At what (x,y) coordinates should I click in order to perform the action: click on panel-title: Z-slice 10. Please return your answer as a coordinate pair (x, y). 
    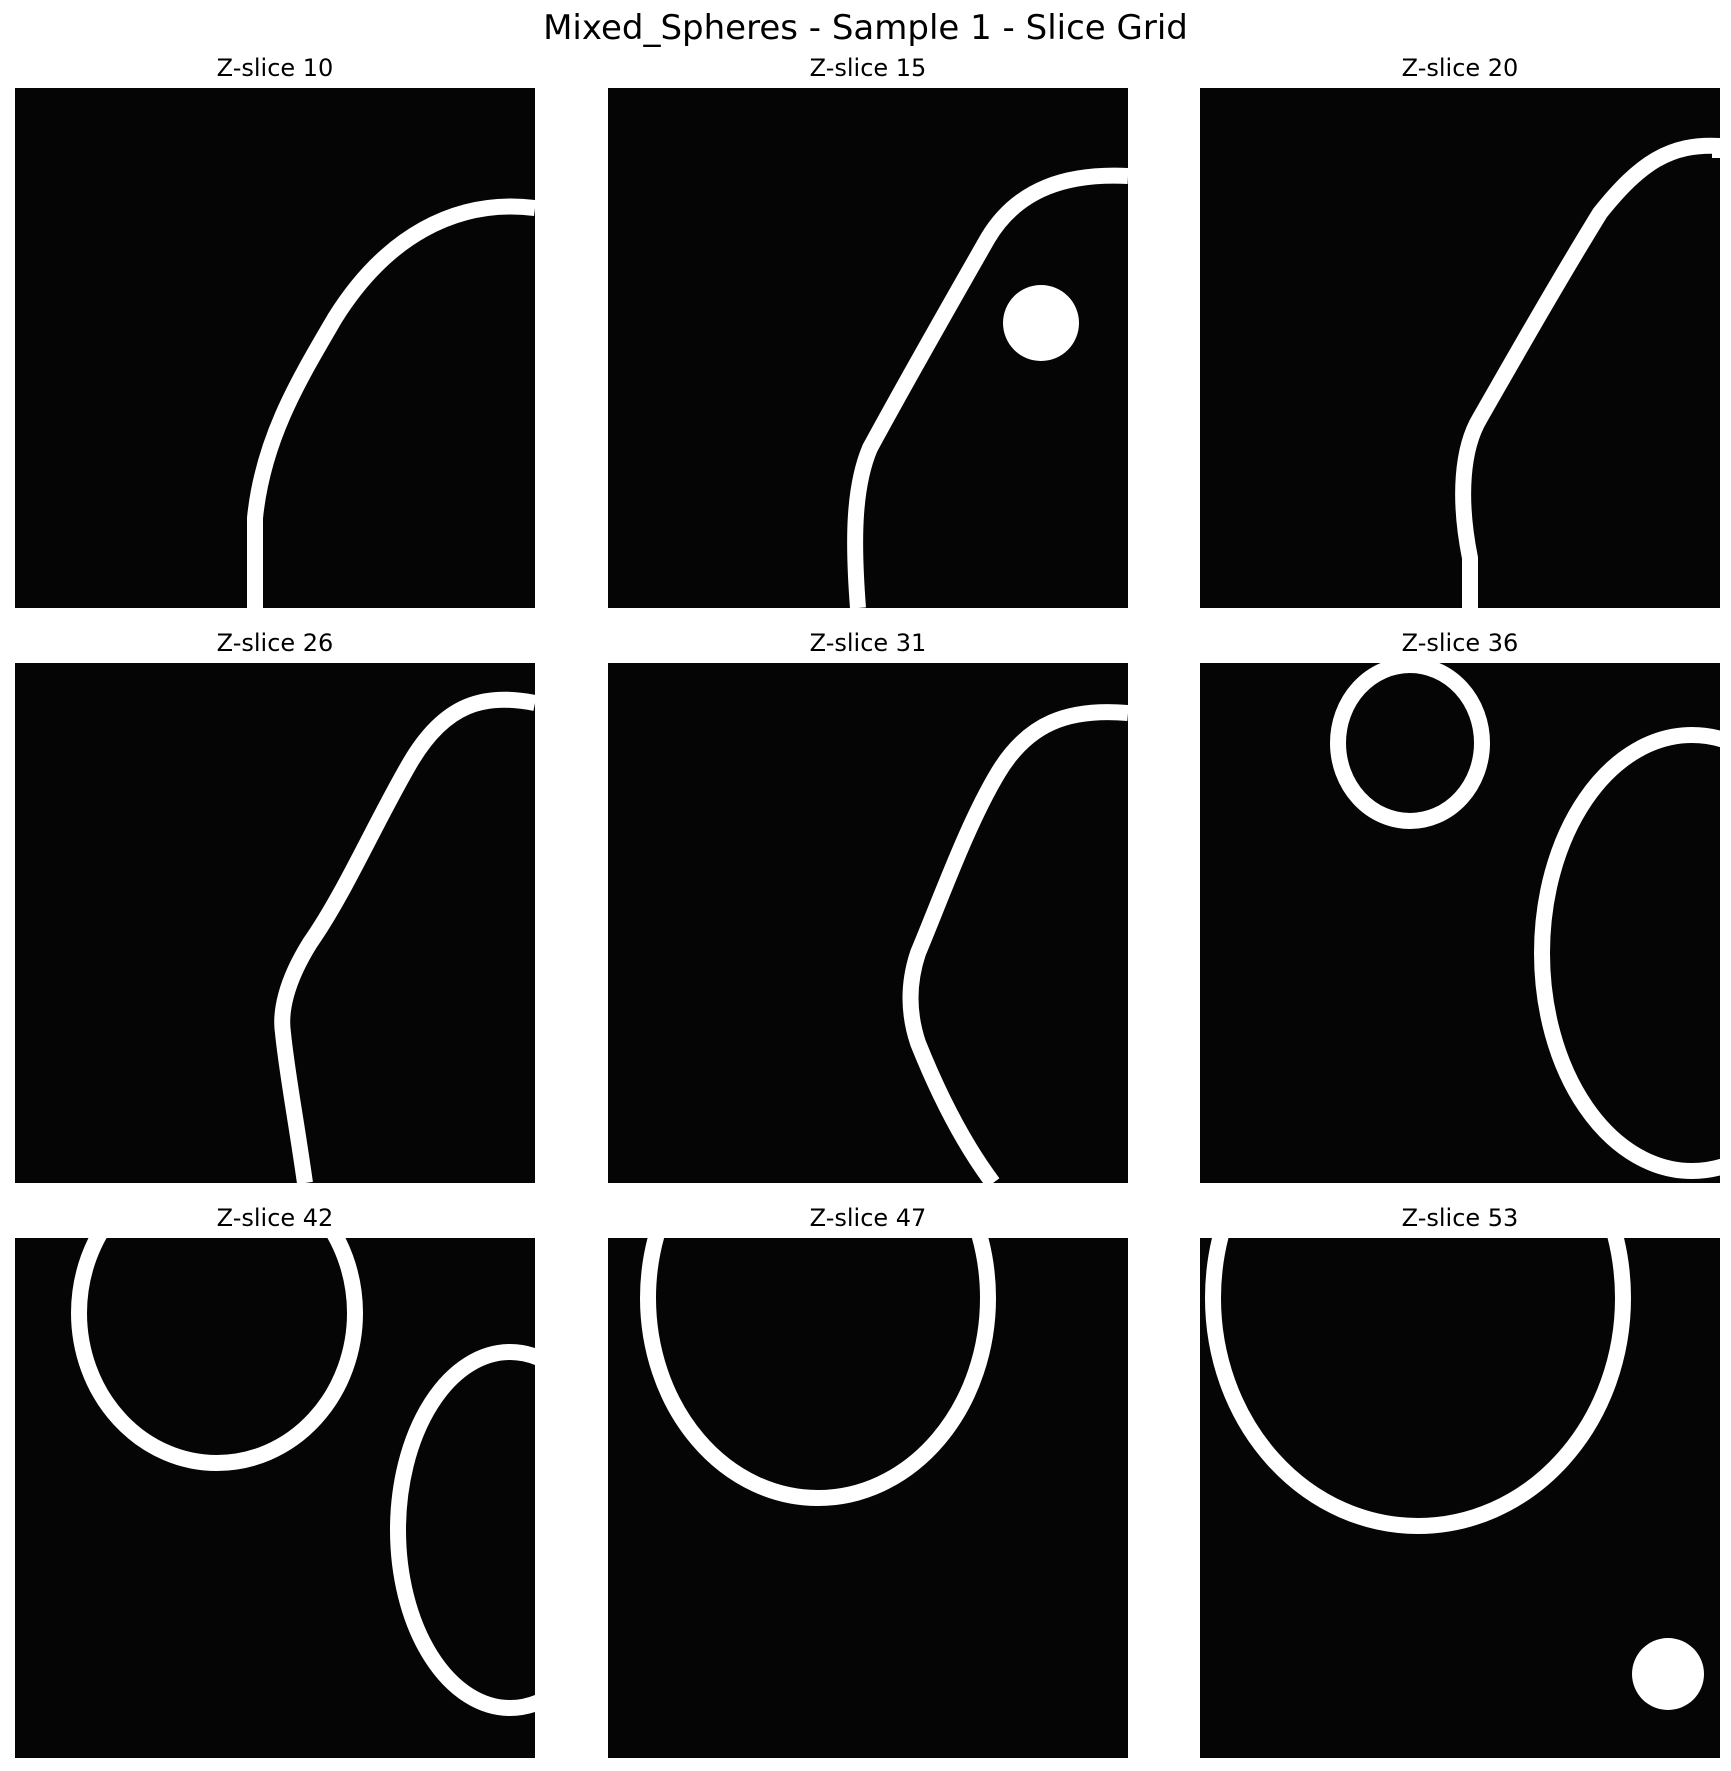
    Looking at the image, I should click on (275, 68).